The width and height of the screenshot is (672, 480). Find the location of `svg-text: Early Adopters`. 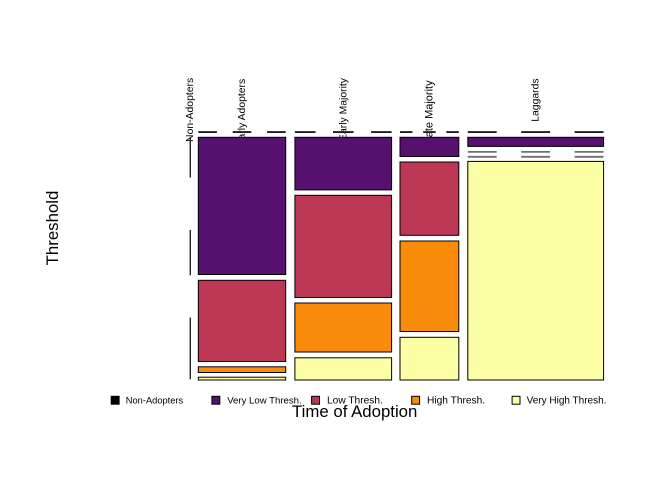

svg-text: Early Adopters is located at coordinates (242, 113).